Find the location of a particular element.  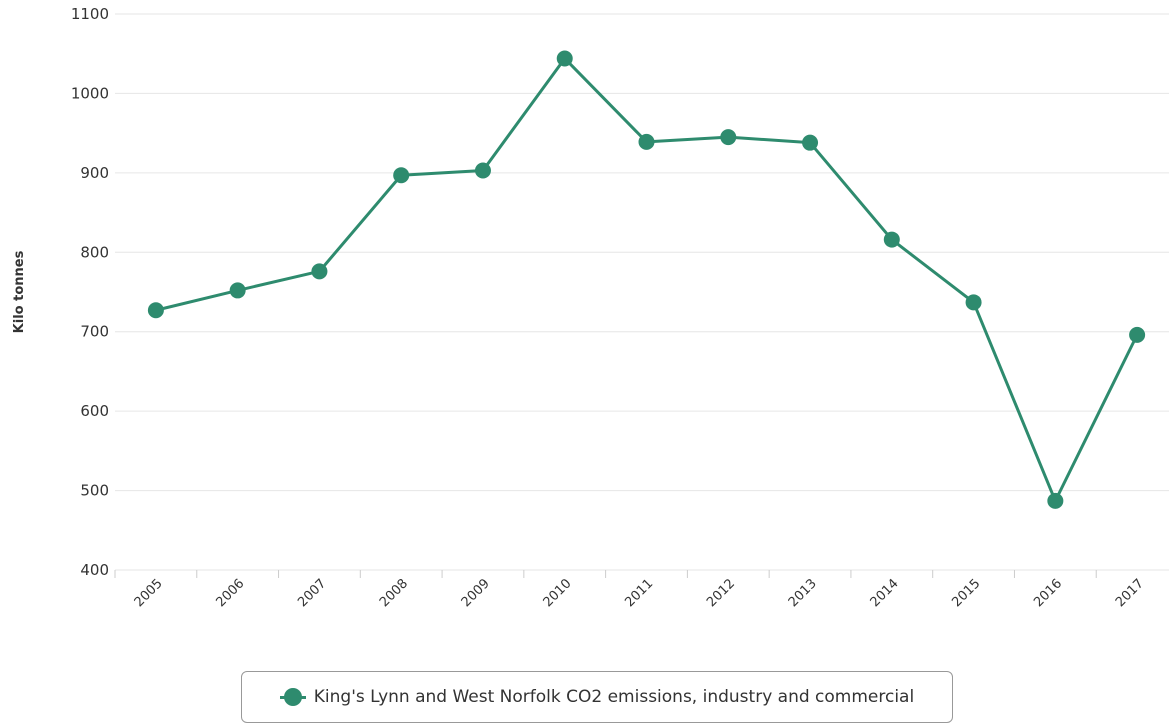

x-tick-label: 2005 is located at coordinates (149, 593).